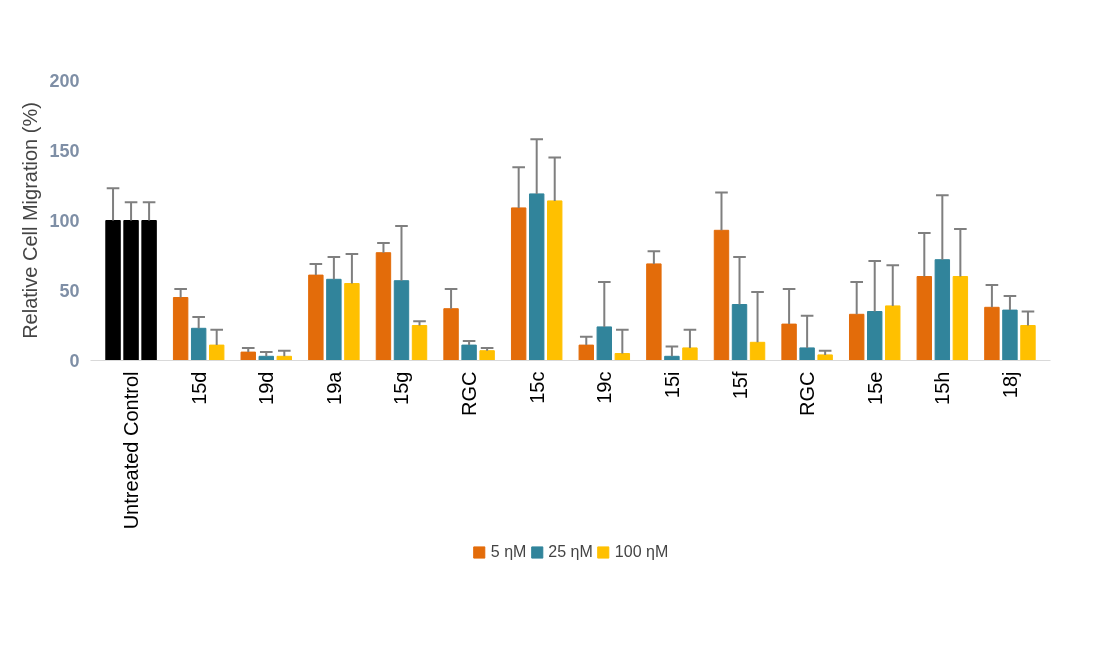  Describe the element at coordinates (64, 151) in the screenshot. I see `y-tick-label: 150` at that location.